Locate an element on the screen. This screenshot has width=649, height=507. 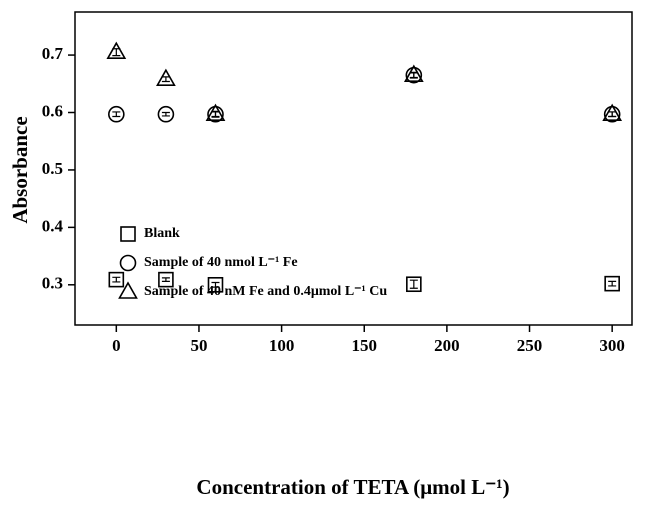
x-tick-label: 150 is located at coordinates (364, 345).